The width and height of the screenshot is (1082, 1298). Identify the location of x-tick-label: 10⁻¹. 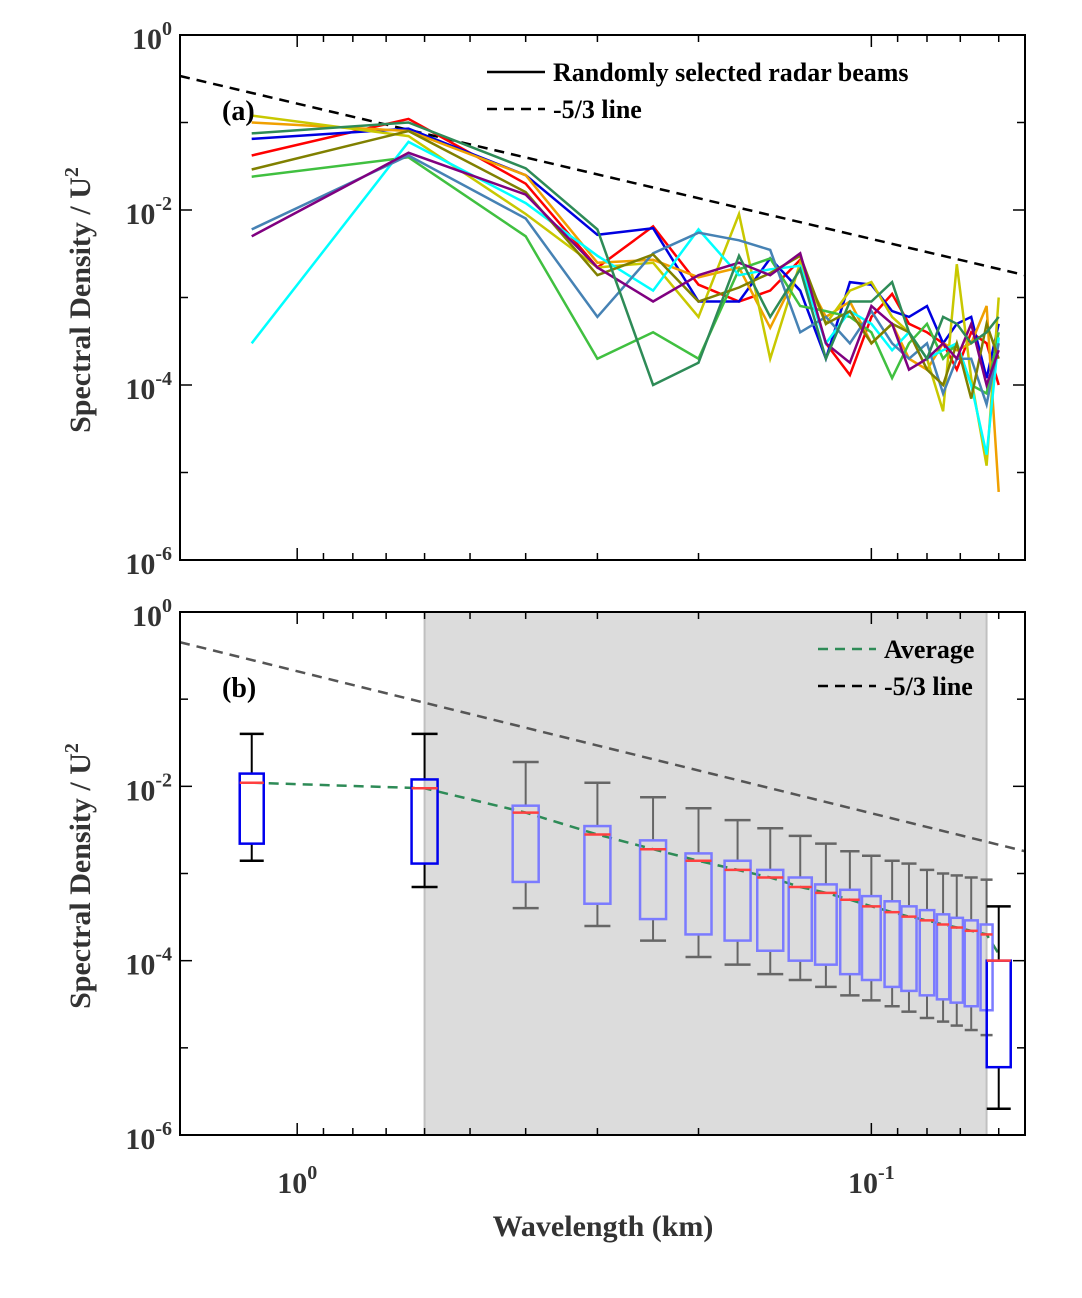
(871, 1181).